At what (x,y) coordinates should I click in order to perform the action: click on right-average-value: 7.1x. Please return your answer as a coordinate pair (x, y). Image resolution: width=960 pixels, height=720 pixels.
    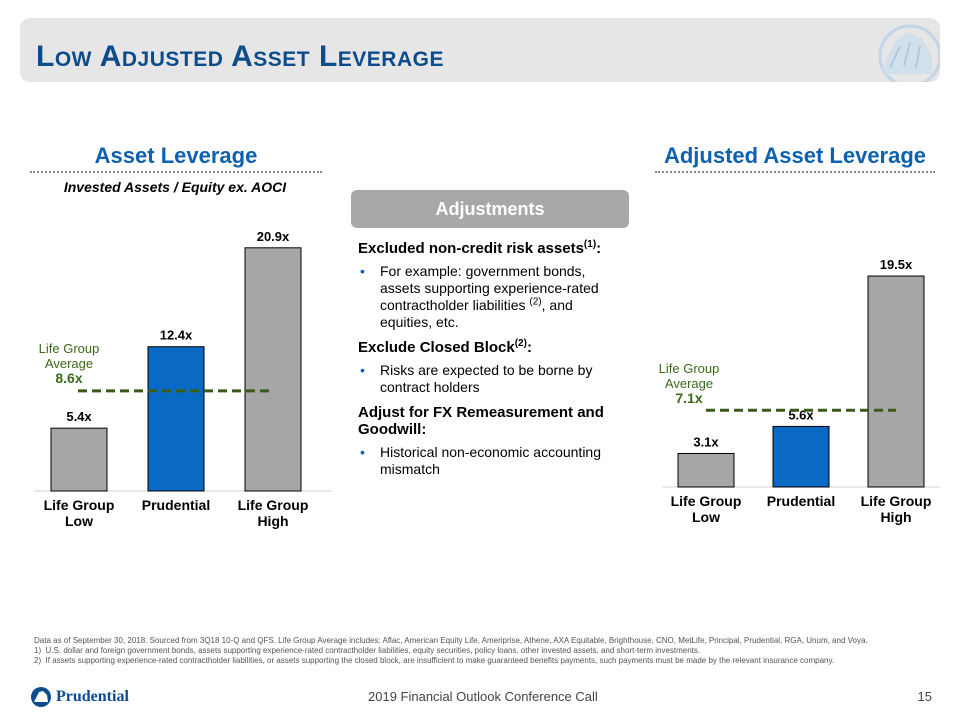
    Looking at the image, I should click on (689, 398).